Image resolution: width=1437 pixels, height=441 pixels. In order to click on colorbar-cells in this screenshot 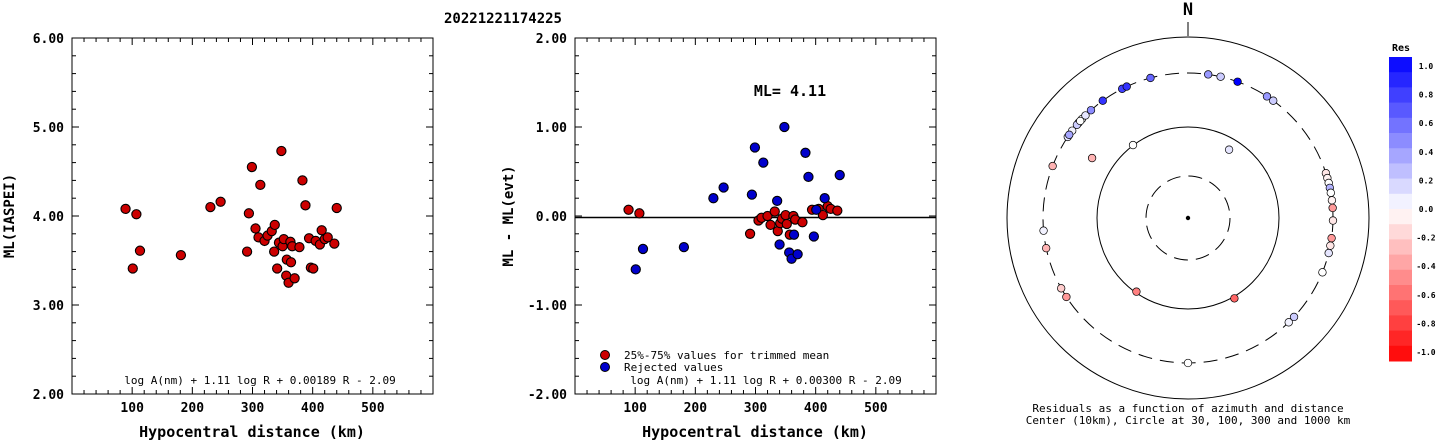, I will do `click(1400, 209)`.